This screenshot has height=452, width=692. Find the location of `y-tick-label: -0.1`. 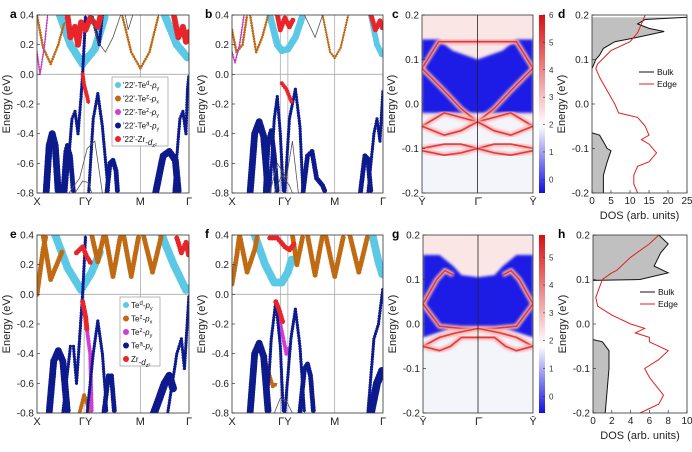

y-tick-label: -0.1 is located at coordinates (412, 369).